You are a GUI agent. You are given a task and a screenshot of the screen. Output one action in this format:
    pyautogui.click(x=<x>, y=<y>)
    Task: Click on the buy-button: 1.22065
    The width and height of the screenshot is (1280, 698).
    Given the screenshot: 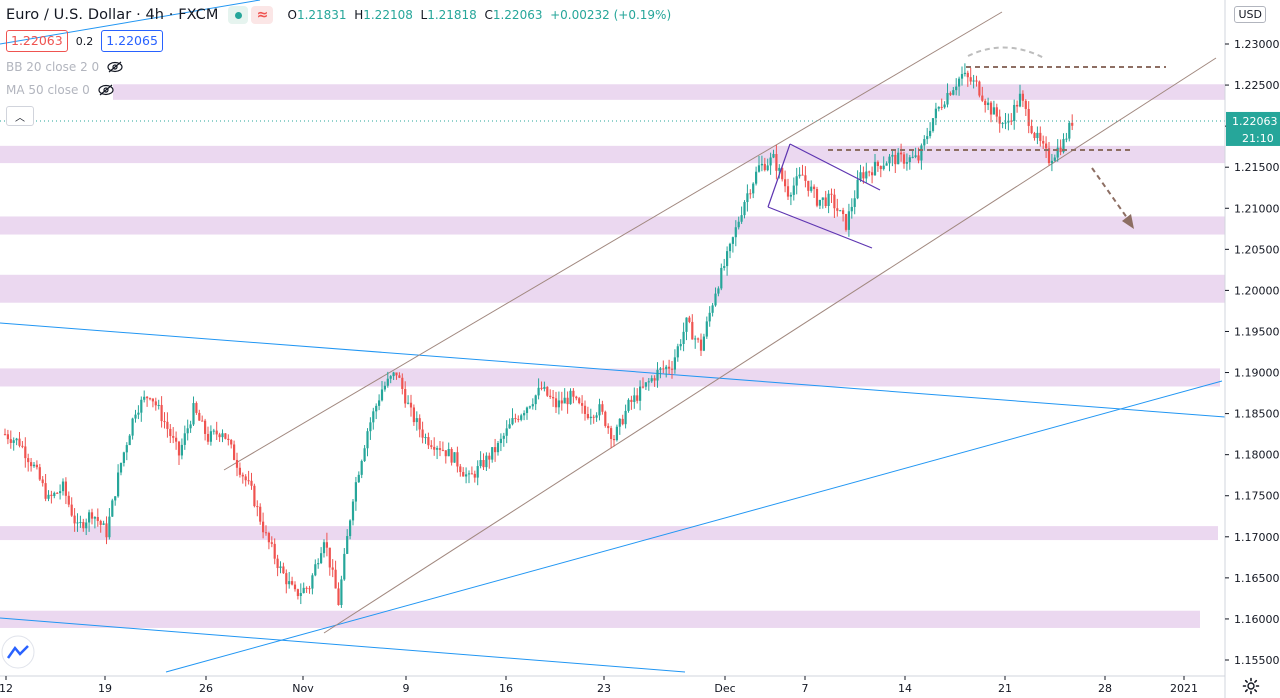 What is the action you would take?
    pyautogui.click(x=132, y=41)
    